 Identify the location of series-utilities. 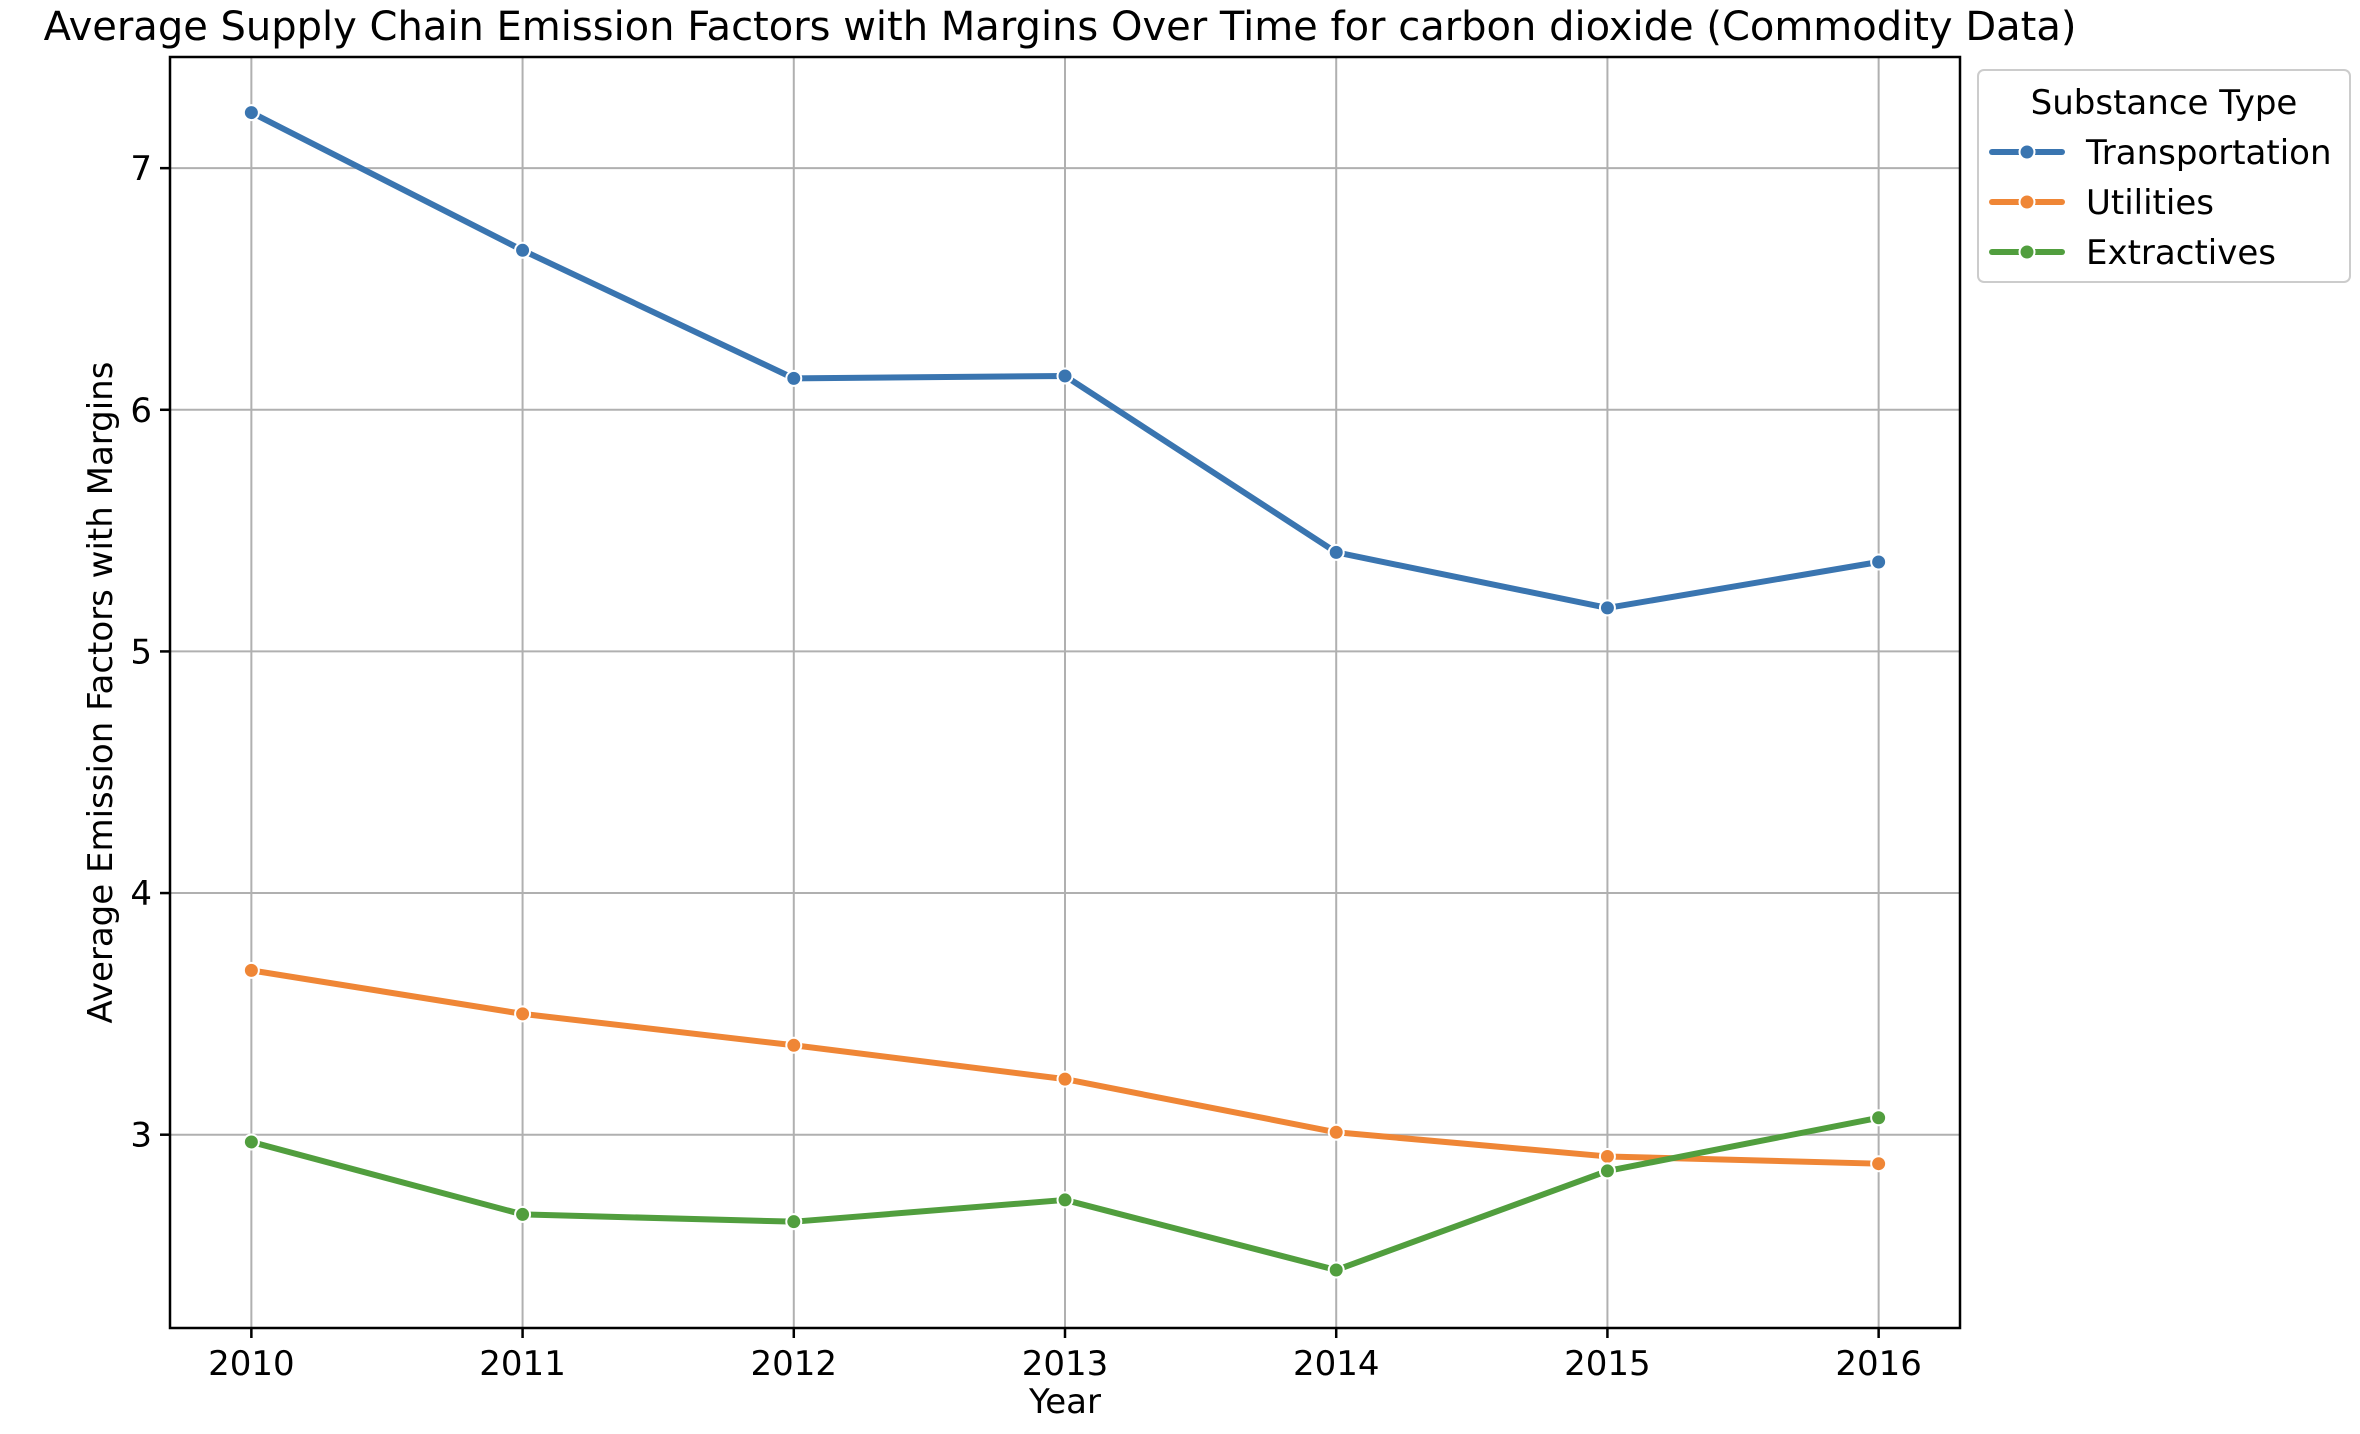
(1065, 1067).